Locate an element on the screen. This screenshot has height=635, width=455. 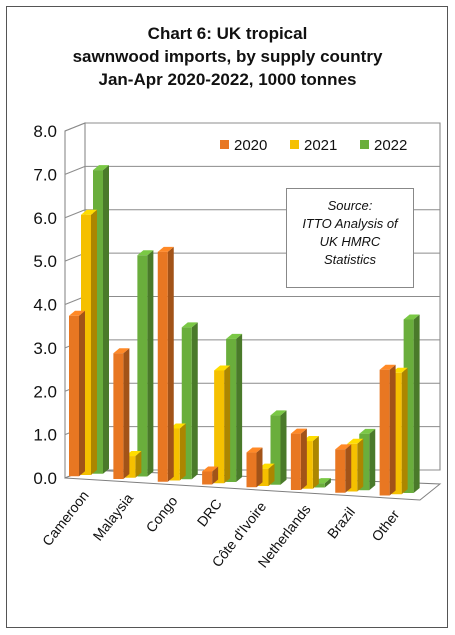
source-line-4: Statistics is located at coordinates (349, 259).